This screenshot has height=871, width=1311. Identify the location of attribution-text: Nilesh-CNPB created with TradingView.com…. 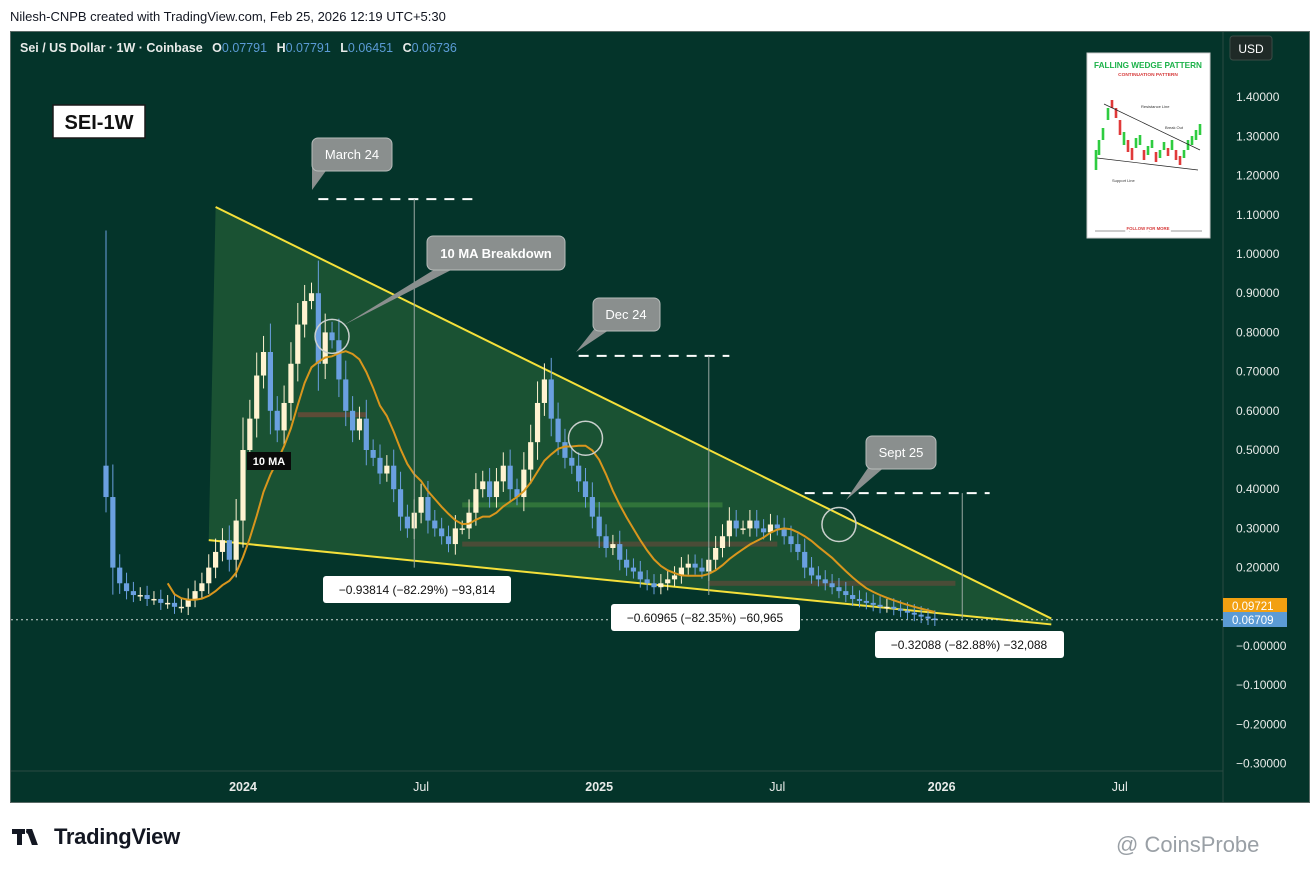
(228, 16).